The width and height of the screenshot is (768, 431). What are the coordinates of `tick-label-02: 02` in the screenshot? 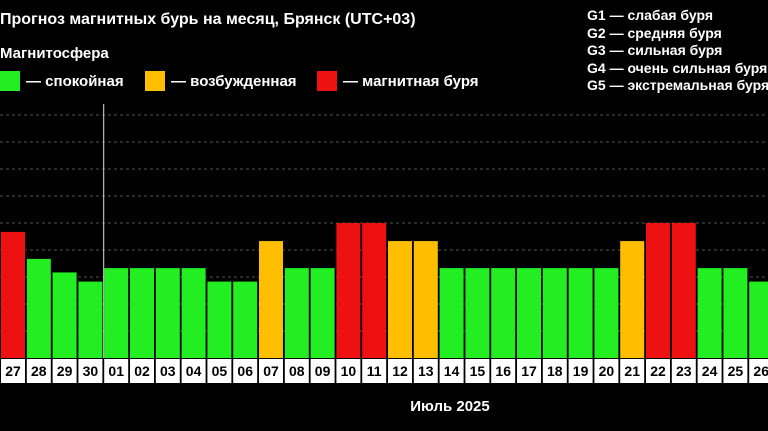 It's located at (142, 371).